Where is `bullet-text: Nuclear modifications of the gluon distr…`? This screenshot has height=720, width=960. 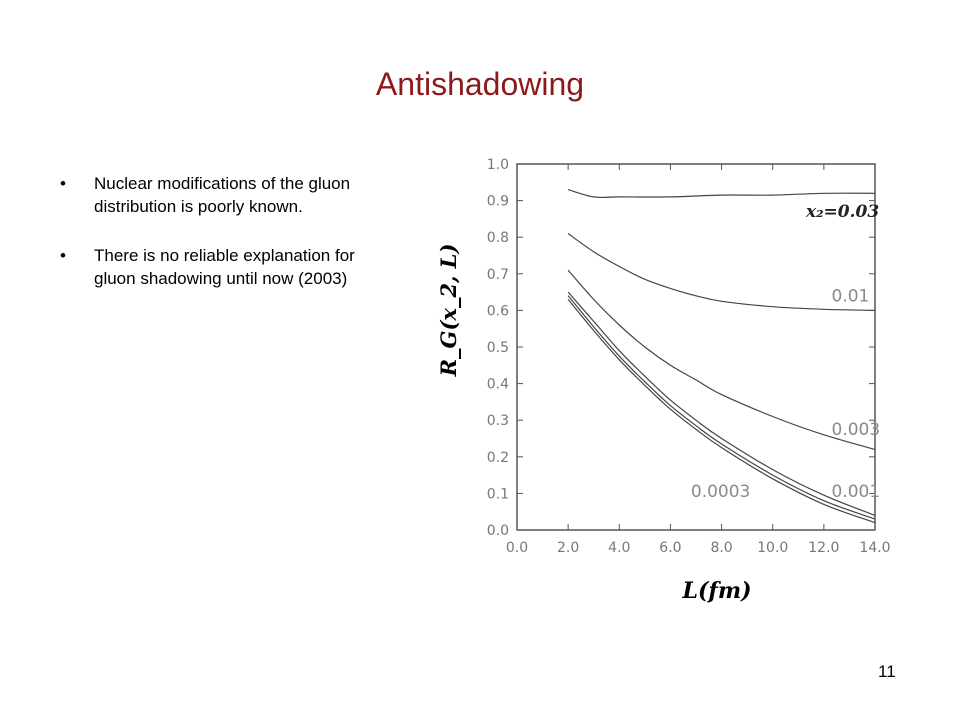
bullet-text: Nuclear modifications of the gluon distr… is located at coordinates (222, 195).